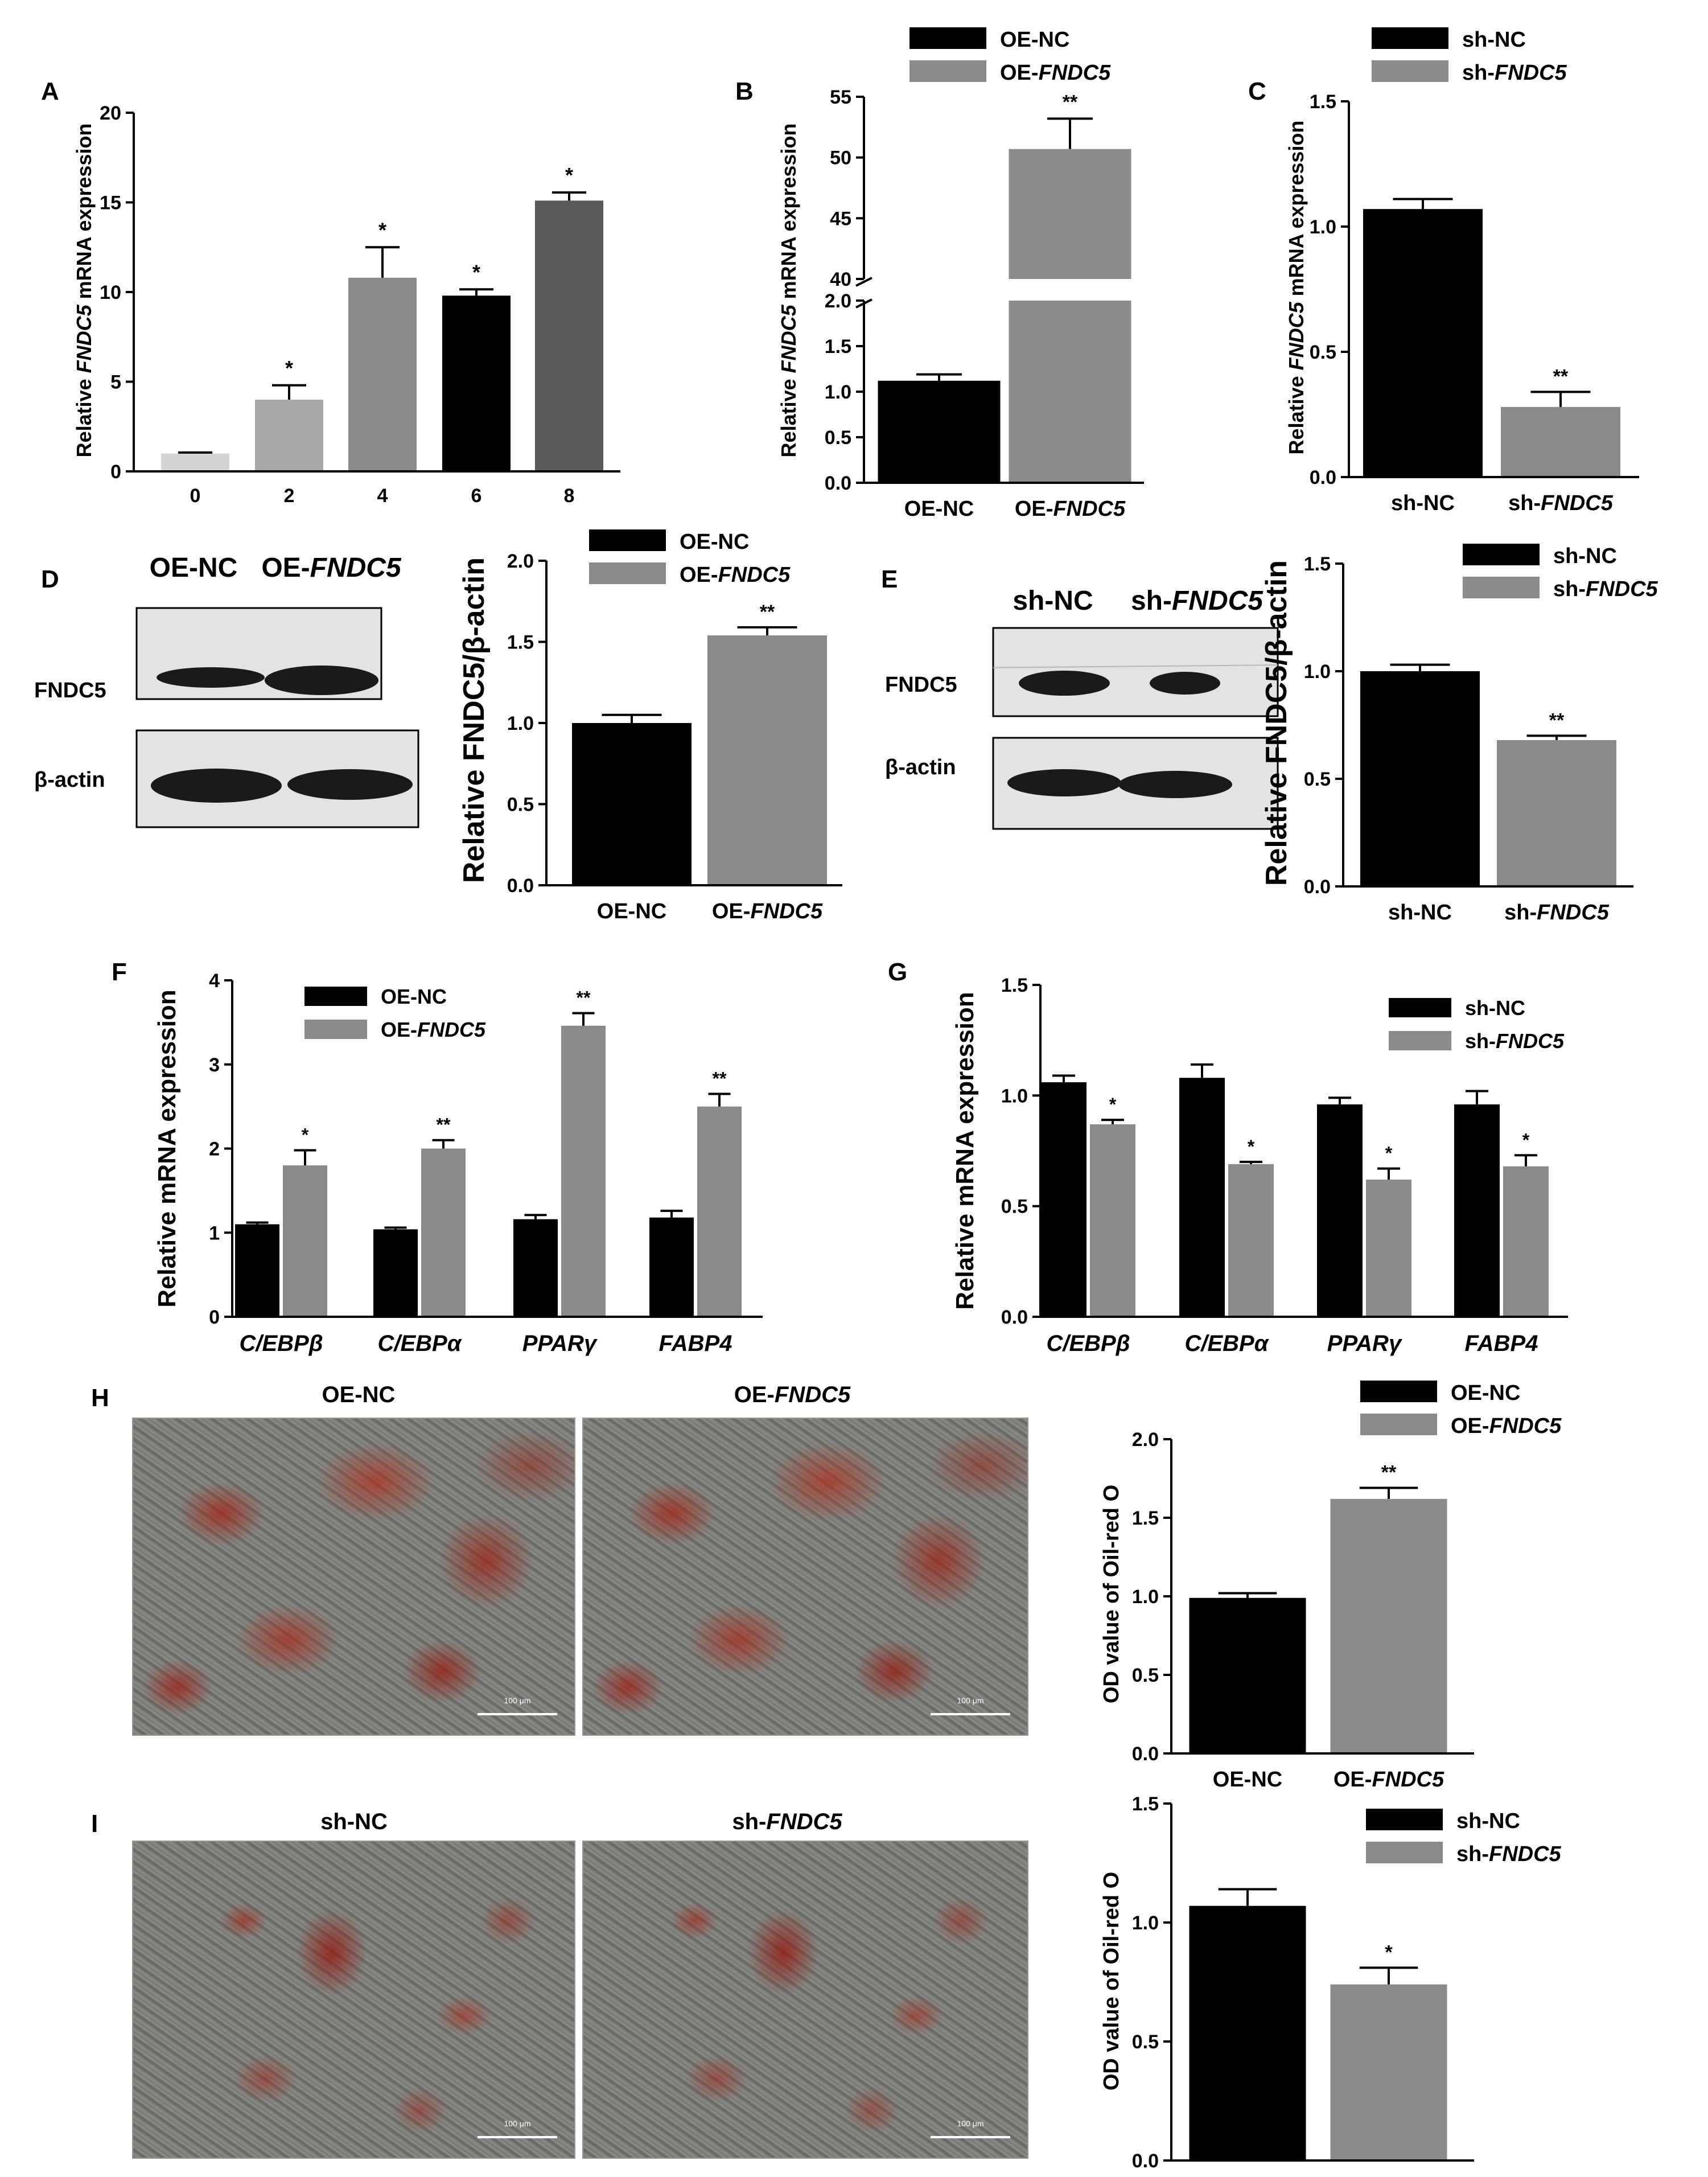  I want to click on panel-label-e: E, so click(889, 579).